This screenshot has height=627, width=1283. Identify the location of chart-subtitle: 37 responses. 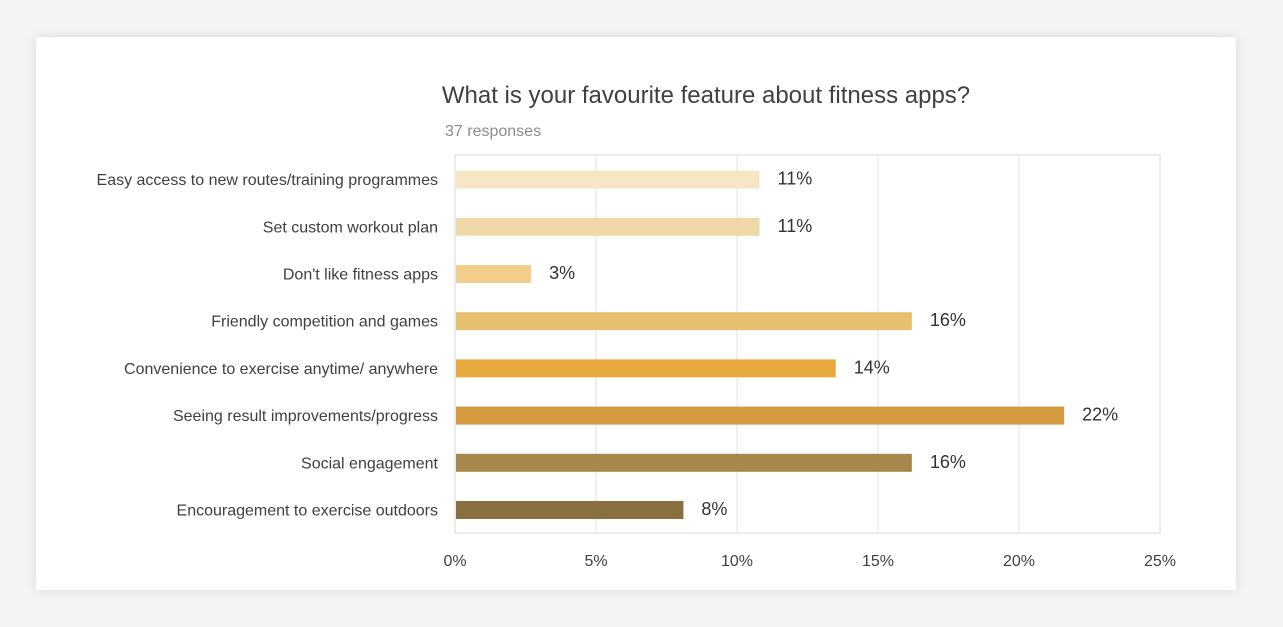
(493, 131).